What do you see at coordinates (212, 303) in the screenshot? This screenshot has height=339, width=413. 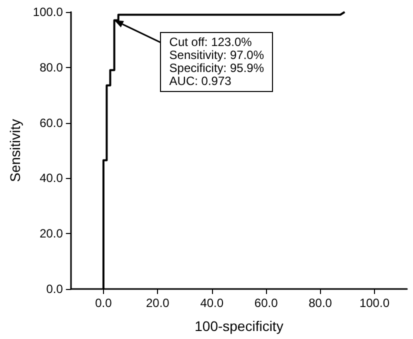 I see `x-tick-label: 40.0` at bounding box center [212, 303].